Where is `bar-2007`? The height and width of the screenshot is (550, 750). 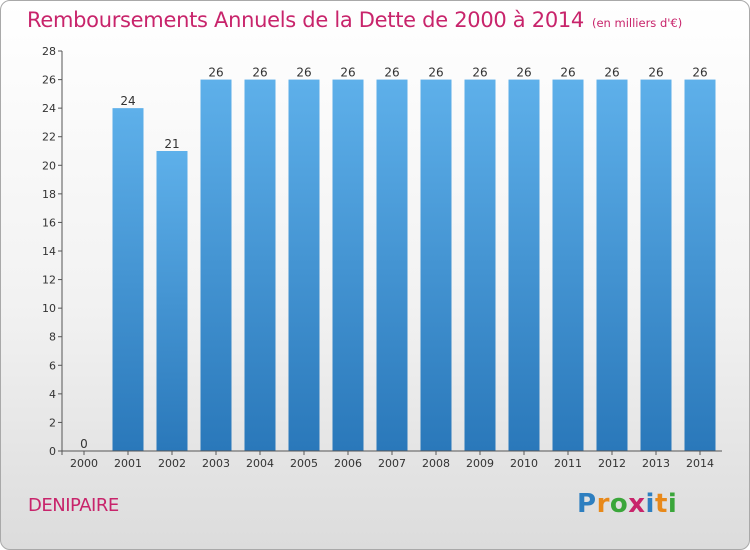 bar-2007 is located at coordinates (392, 265).